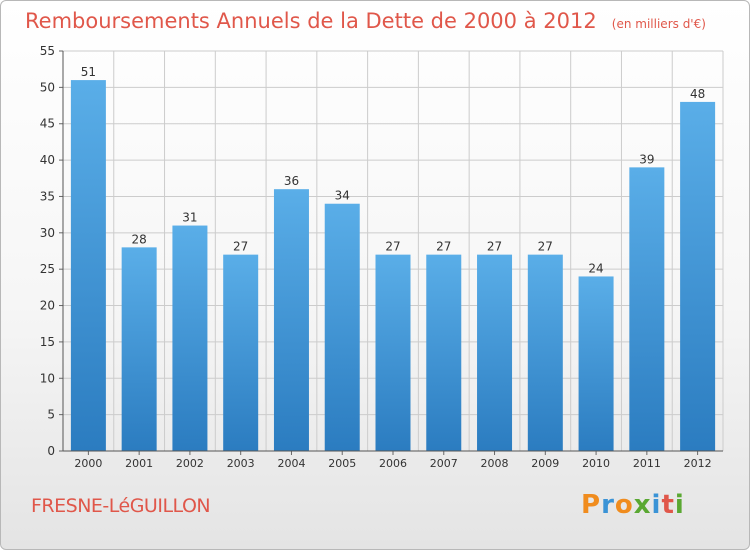 This screenshot has height=550, width=750. I want to click on y-tick-label: 50, so click(47, 87).